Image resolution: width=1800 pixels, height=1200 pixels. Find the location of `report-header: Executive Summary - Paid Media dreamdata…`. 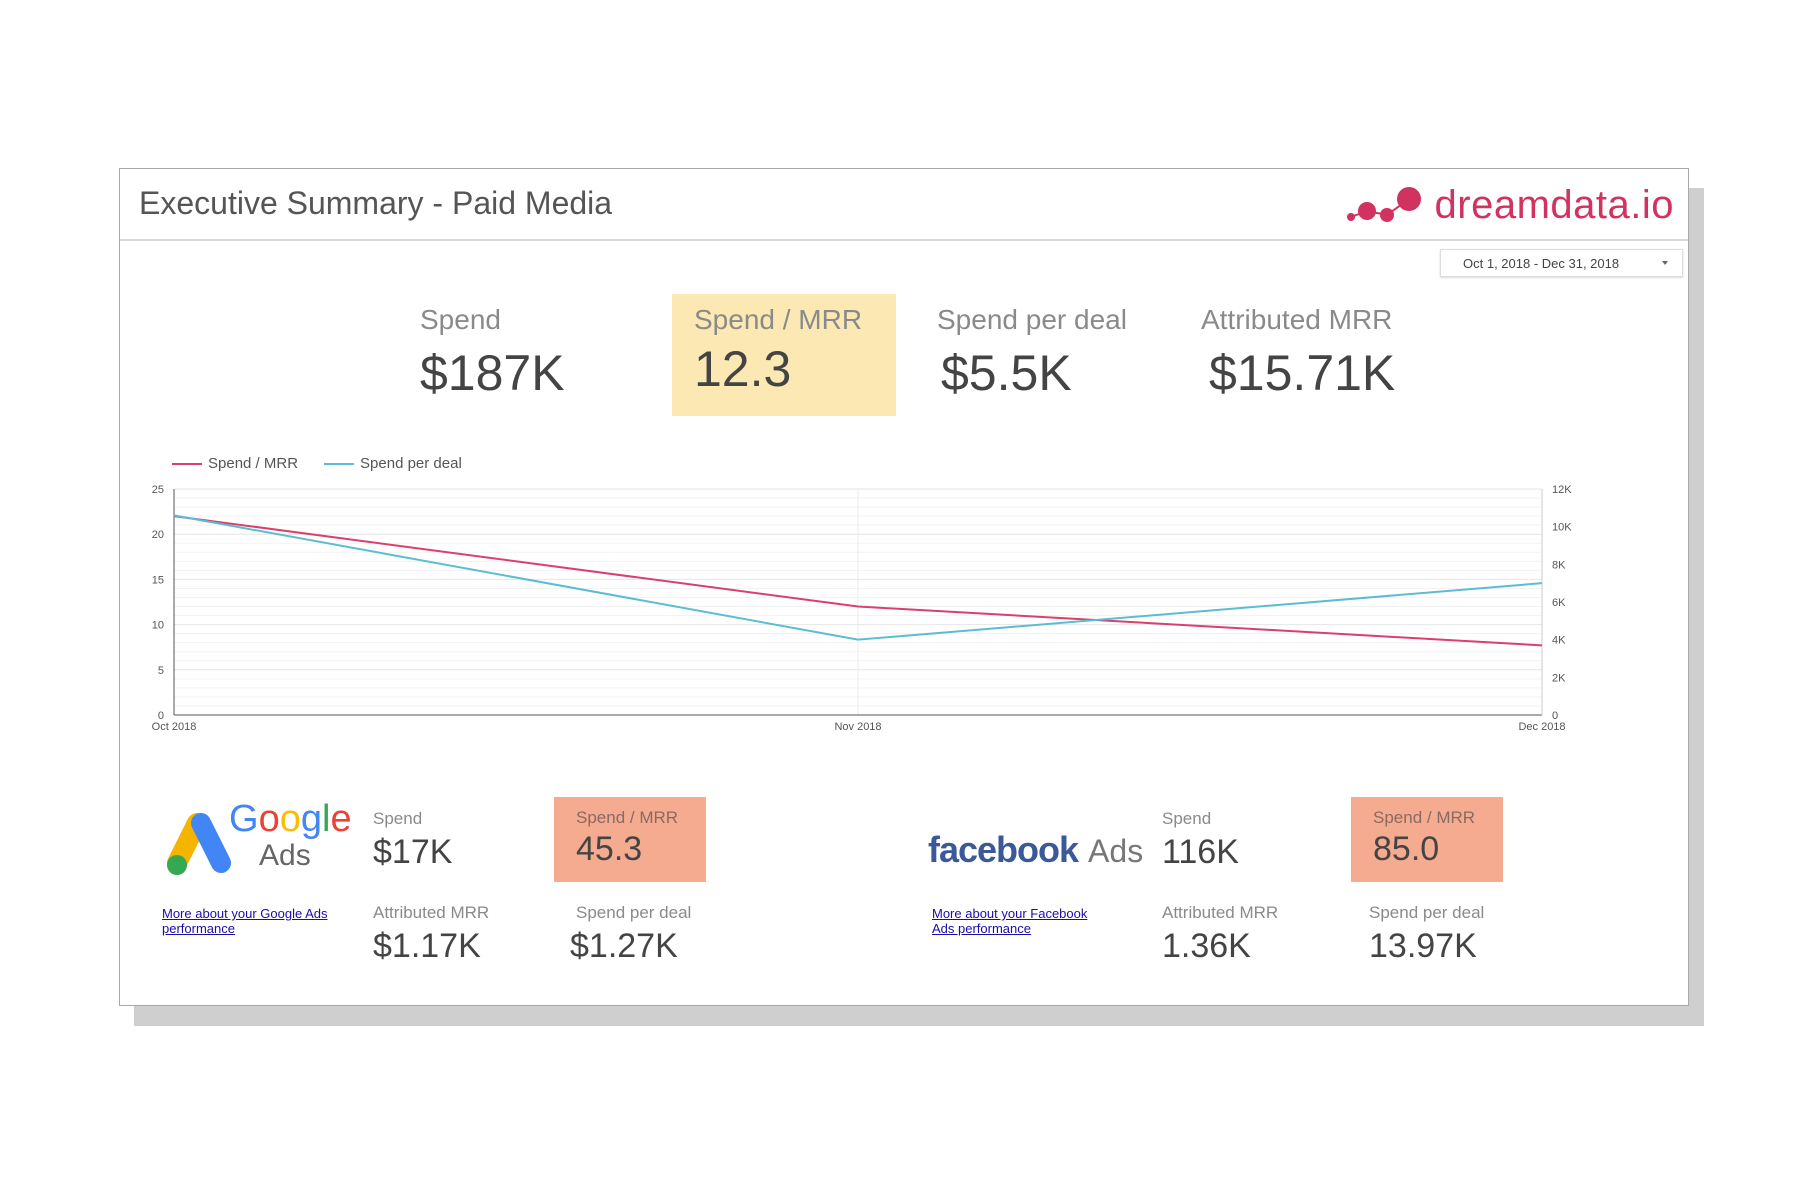

report-header: Executive Summary - Paid Media dreamdata… is located at coordinates (904, 205).